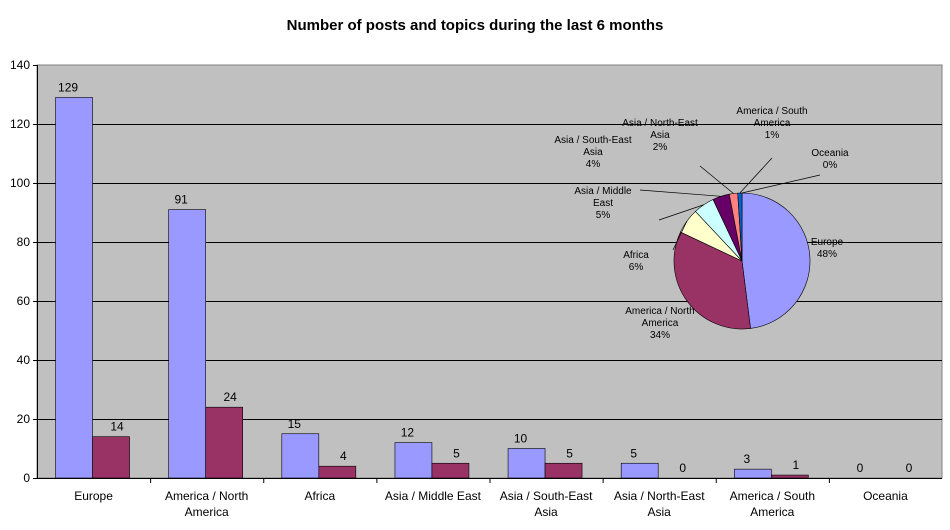  I want to click on pie-label: 48%, so click(827, 254).